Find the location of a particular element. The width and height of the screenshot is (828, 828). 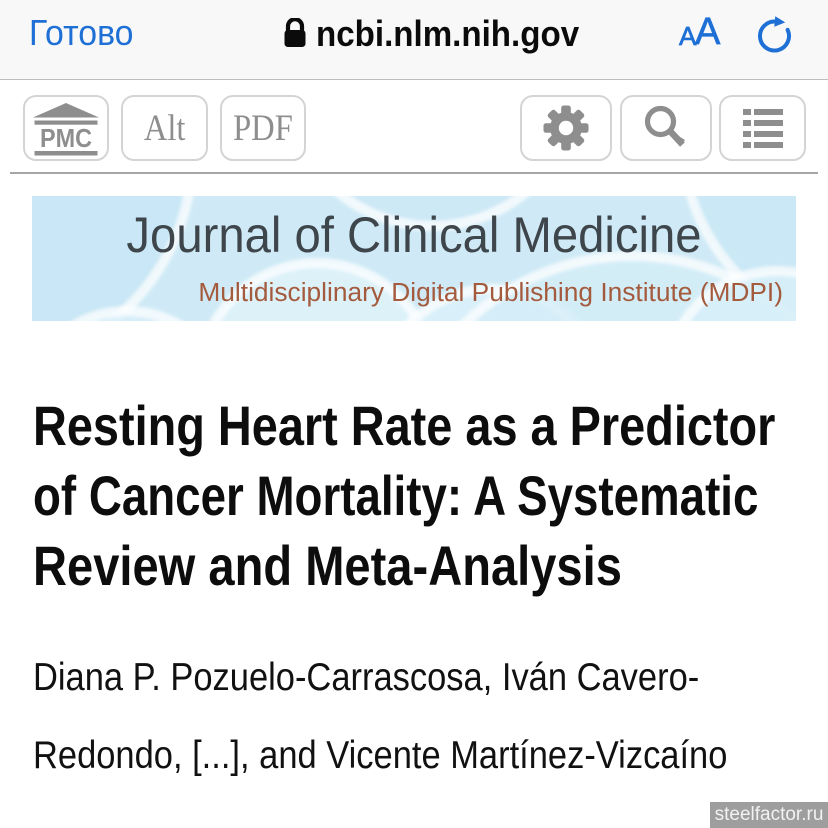

text-size-small-a: A is located at coordinates (688, 36).